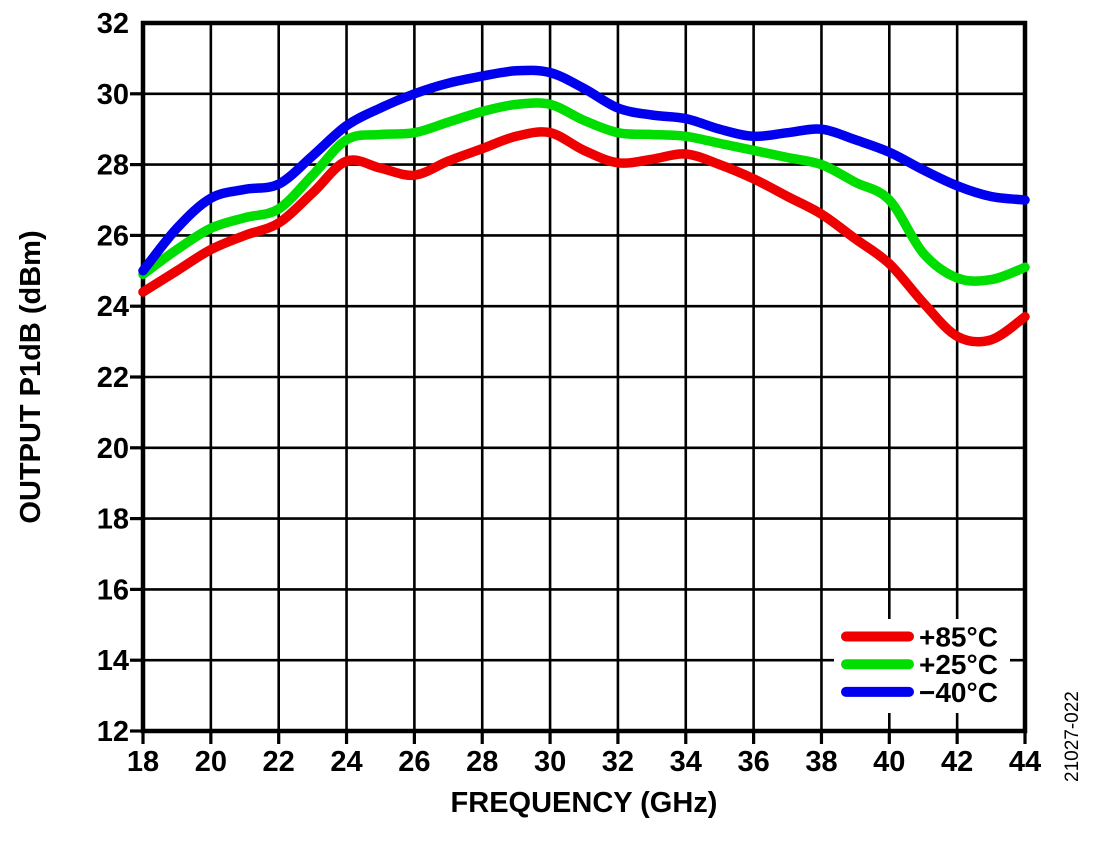 This screenshot has width=1100, height=843. I want to click on x-tick-label: 44, so click(1025, 762).